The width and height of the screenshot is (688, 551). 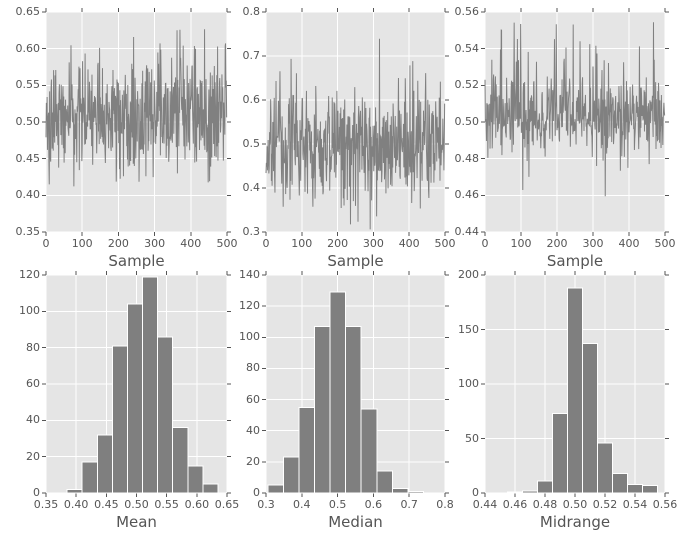 I want to click on subplot-midrange-histogram, so click(x=575, y=384).